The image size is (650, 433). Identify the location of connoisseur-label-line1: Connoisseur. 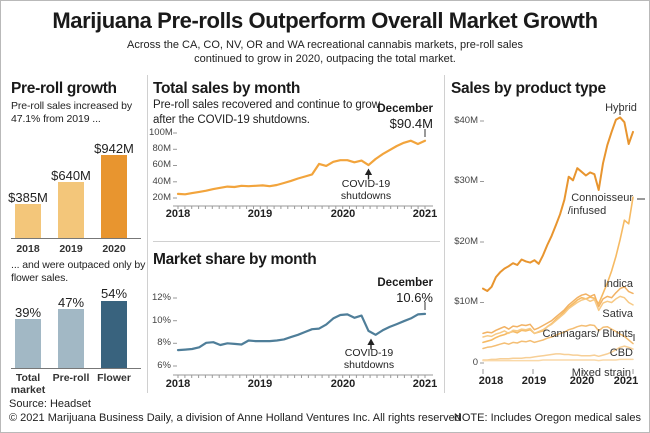
(602, 198).